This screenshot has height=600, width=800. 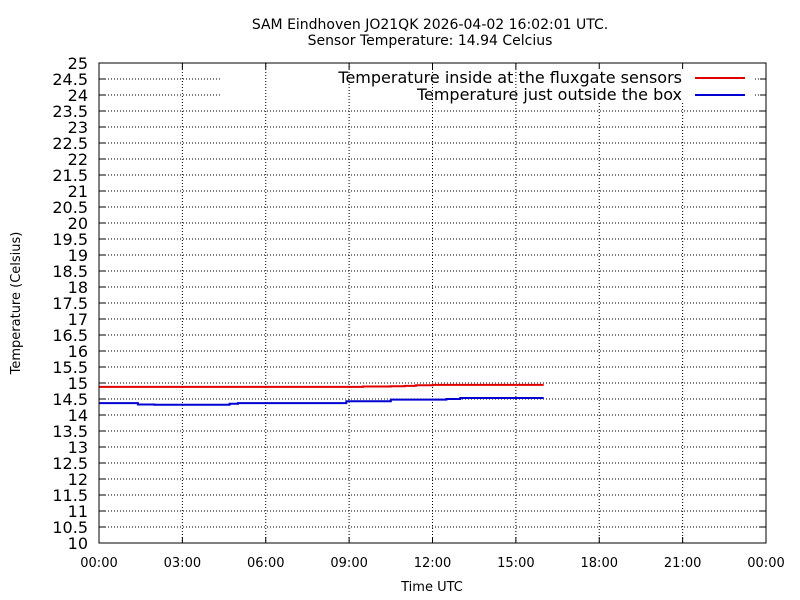 I want to click on y-tick-label: 18.5, so click(x=70, y=271).